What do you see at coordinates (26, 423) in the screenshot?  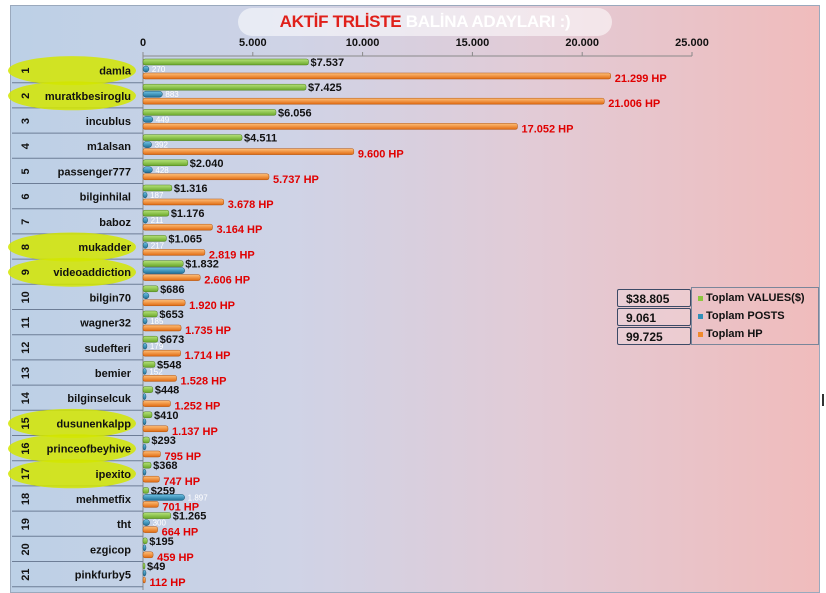 I see `rank-label: 15` at bounding box center [26, 423].